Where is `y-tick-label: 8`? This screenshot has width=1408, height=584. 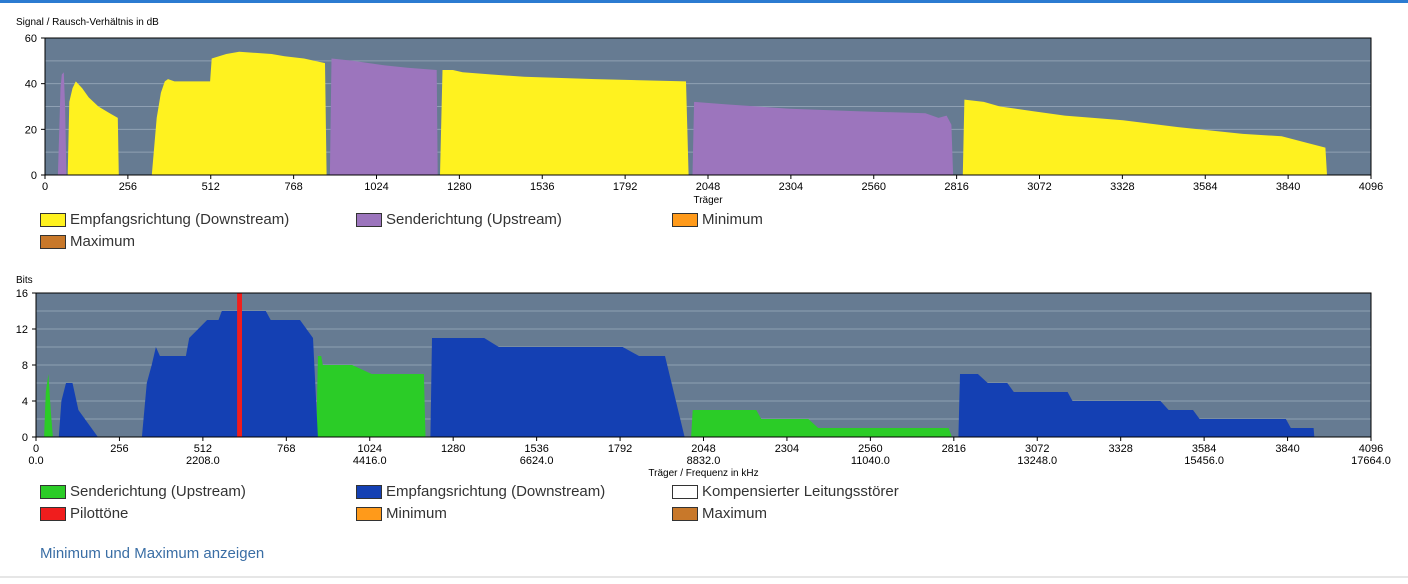 y-tick-label: 8 is located at coordinates (25, 366).